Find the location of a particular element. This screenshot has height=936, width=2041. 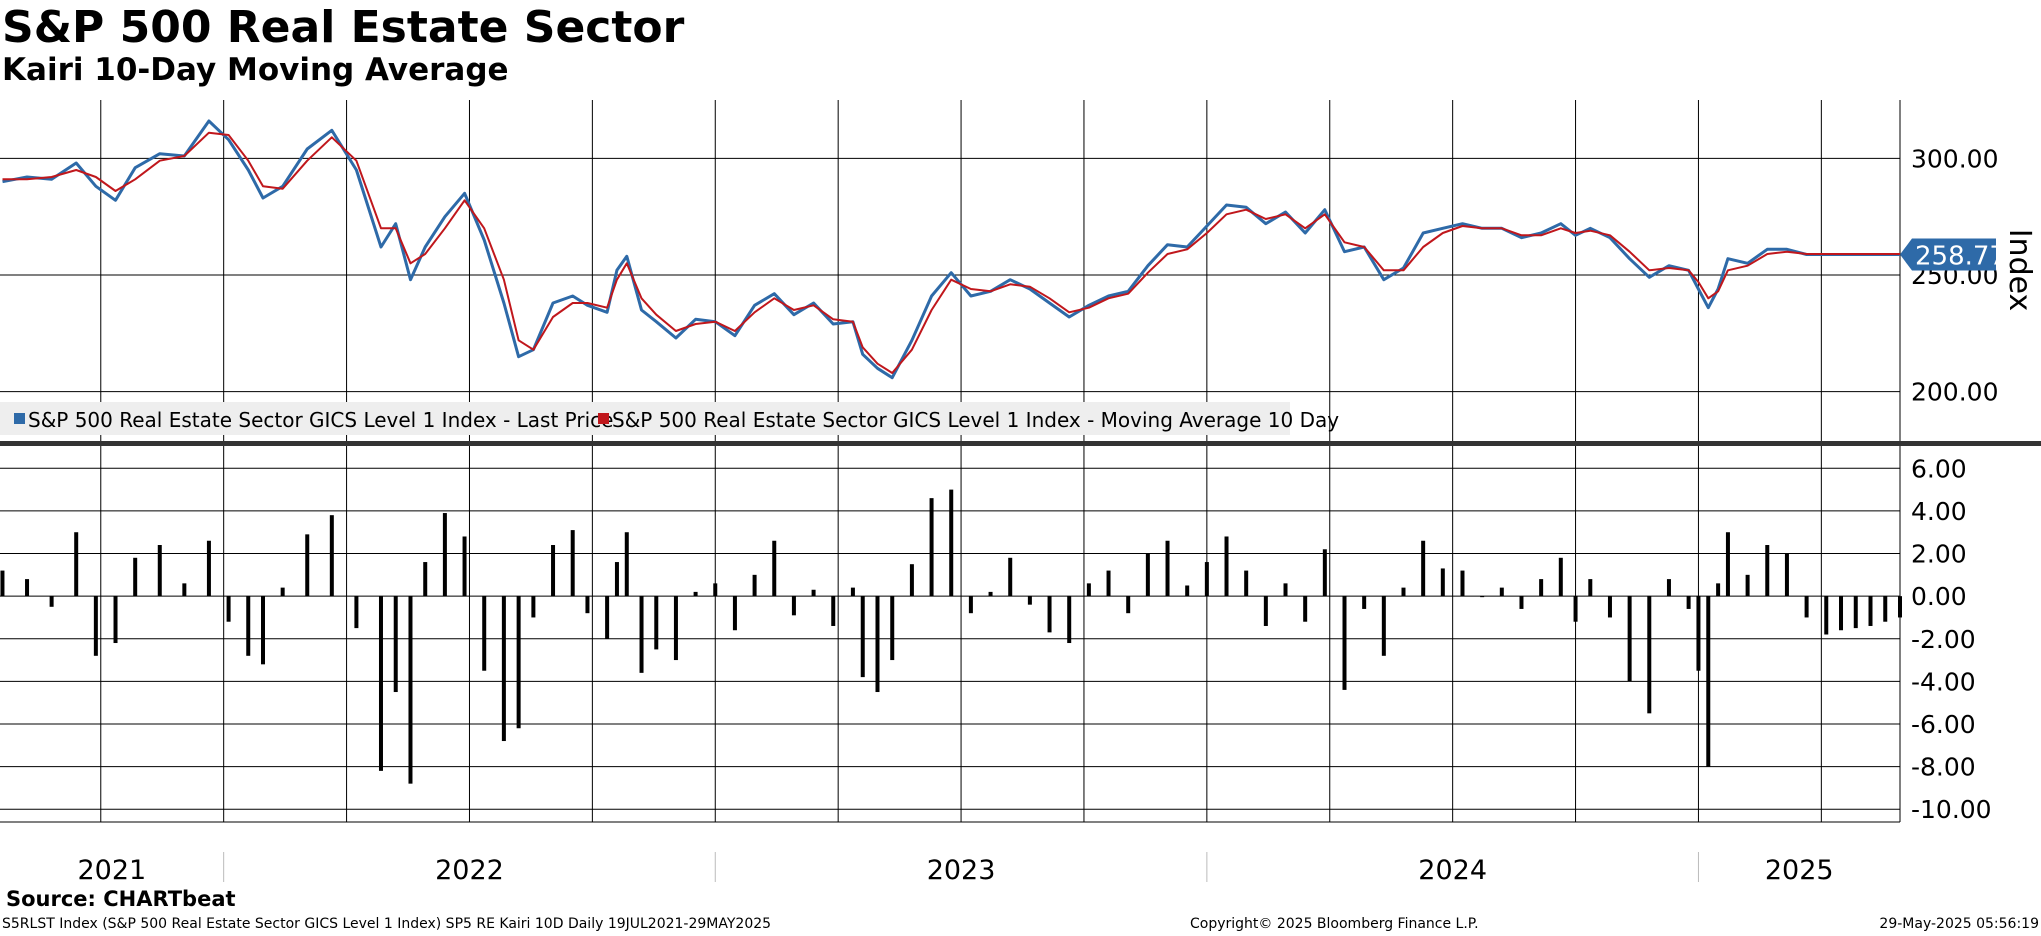

y-tick-label-bottom: 2.00 is located at coordinates (1939, 554).